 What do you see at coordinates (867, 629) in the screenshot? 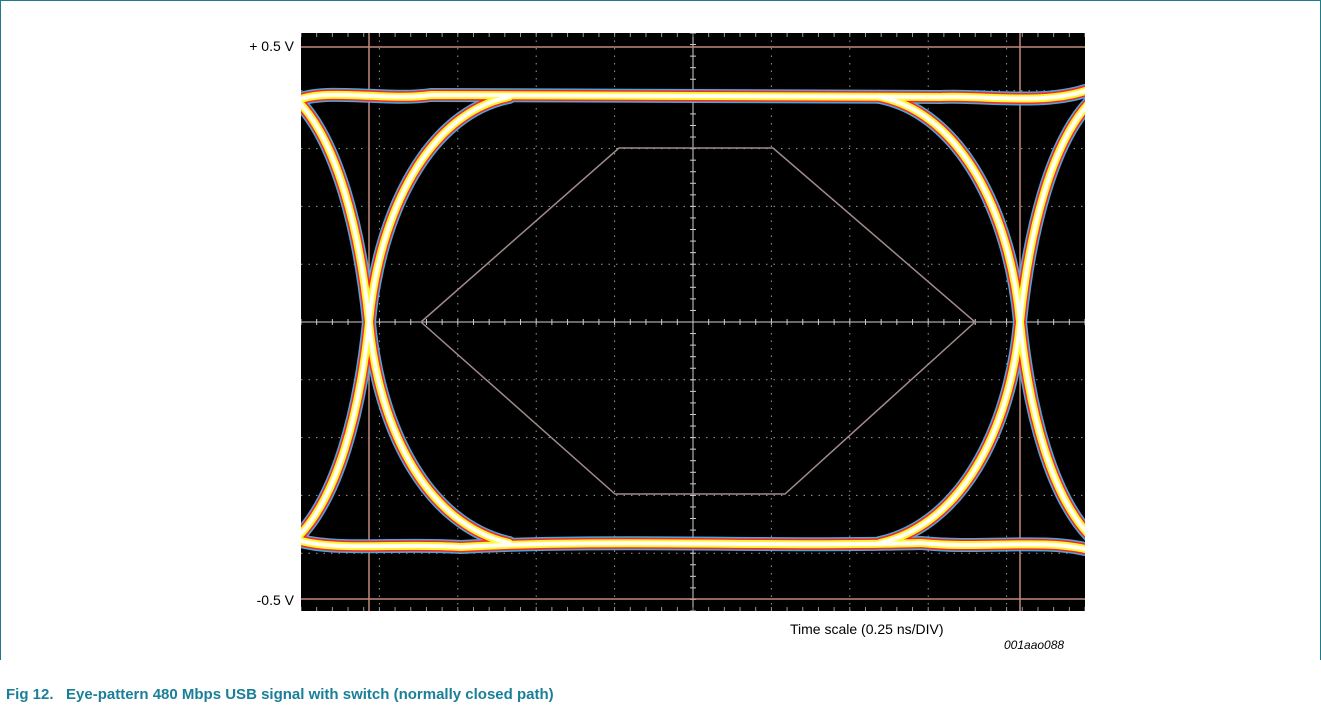
I see `x-axis-label: Time scale (0.25 ns/DIV)` at bounding box center [867, 629].